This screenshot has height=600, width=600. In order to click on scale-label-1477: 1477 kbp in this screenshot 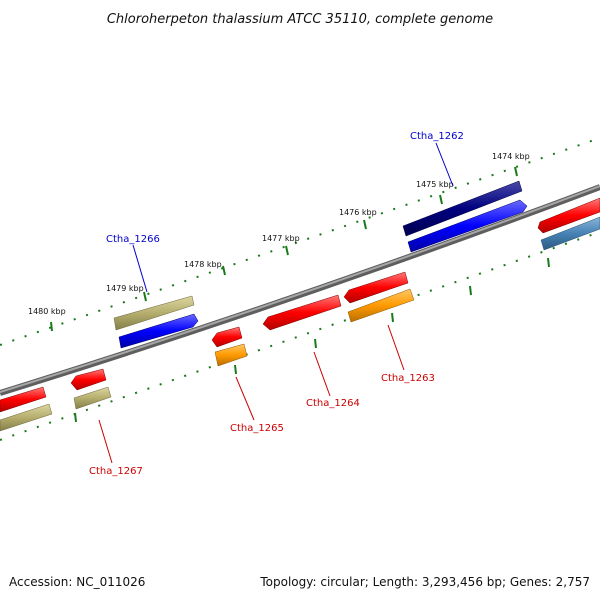, I will do `click(281, 238)`.